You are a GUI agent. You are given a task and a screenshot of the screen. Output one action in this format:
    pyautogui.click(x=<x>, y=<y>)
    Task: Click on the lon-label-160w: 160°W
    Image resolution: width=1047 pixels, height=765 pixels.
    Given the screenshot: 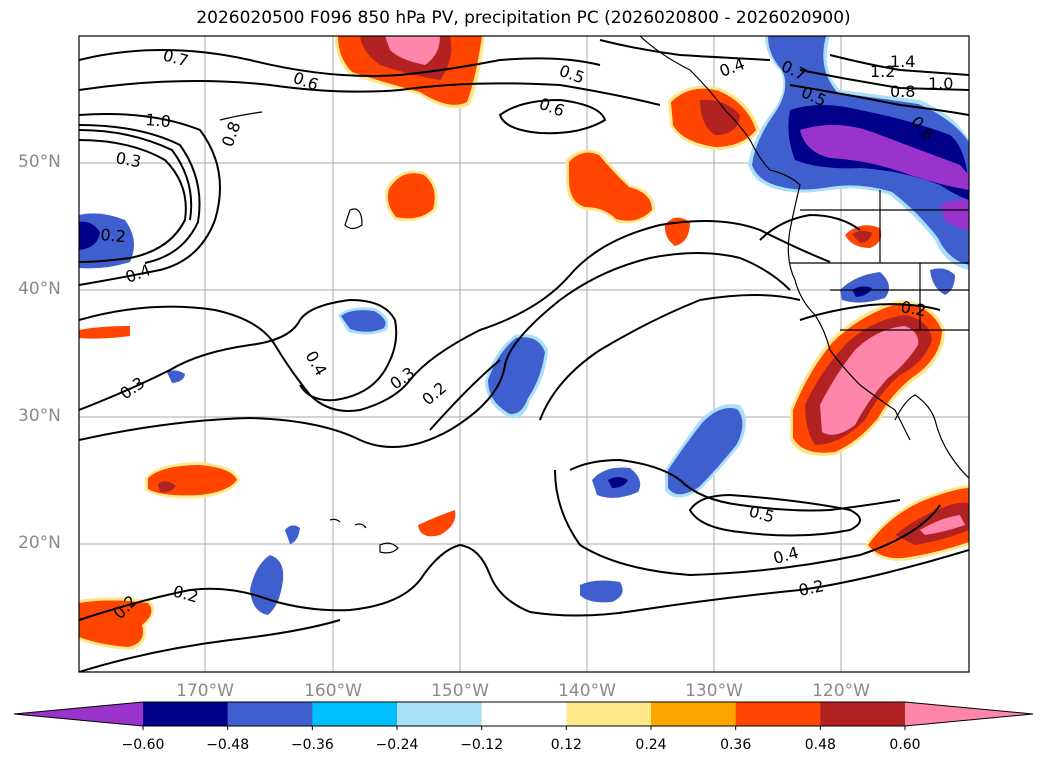 What is the action you would take?
    pyautogui.click(x=333, y=691)
    